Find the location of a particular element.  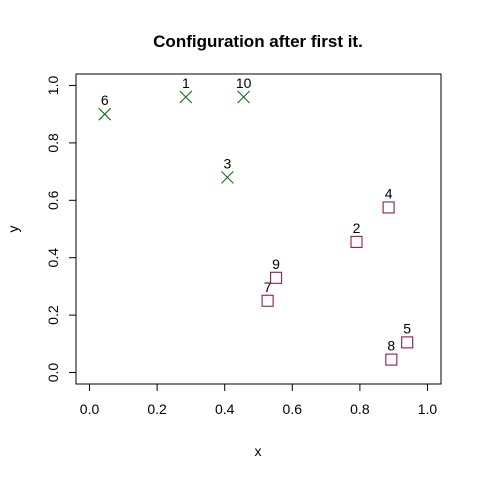

cross-point-10: 10 is located at coordinates (244, 89).